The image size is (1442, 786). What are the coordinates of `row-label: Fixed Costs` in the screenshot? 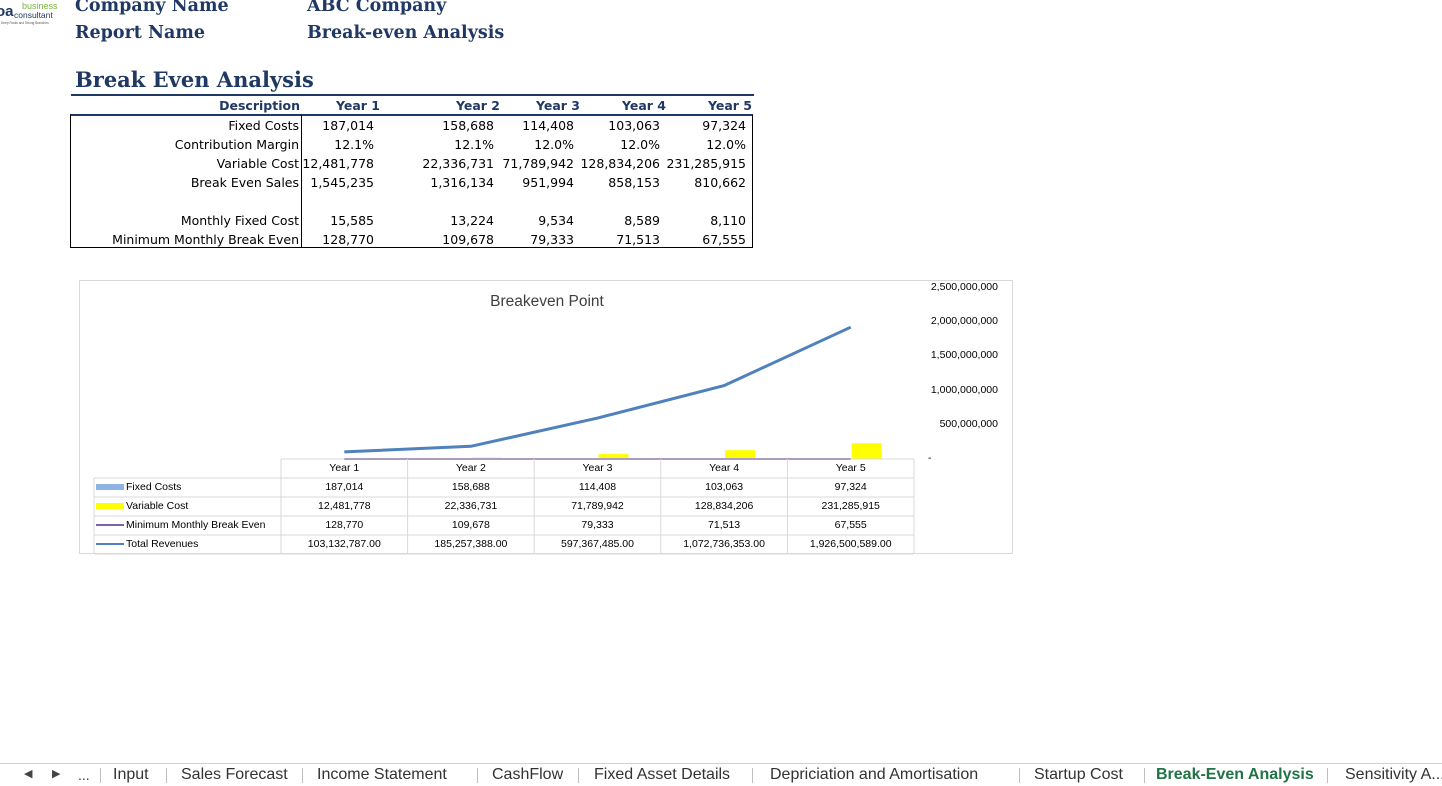 It's located at (194, 125).